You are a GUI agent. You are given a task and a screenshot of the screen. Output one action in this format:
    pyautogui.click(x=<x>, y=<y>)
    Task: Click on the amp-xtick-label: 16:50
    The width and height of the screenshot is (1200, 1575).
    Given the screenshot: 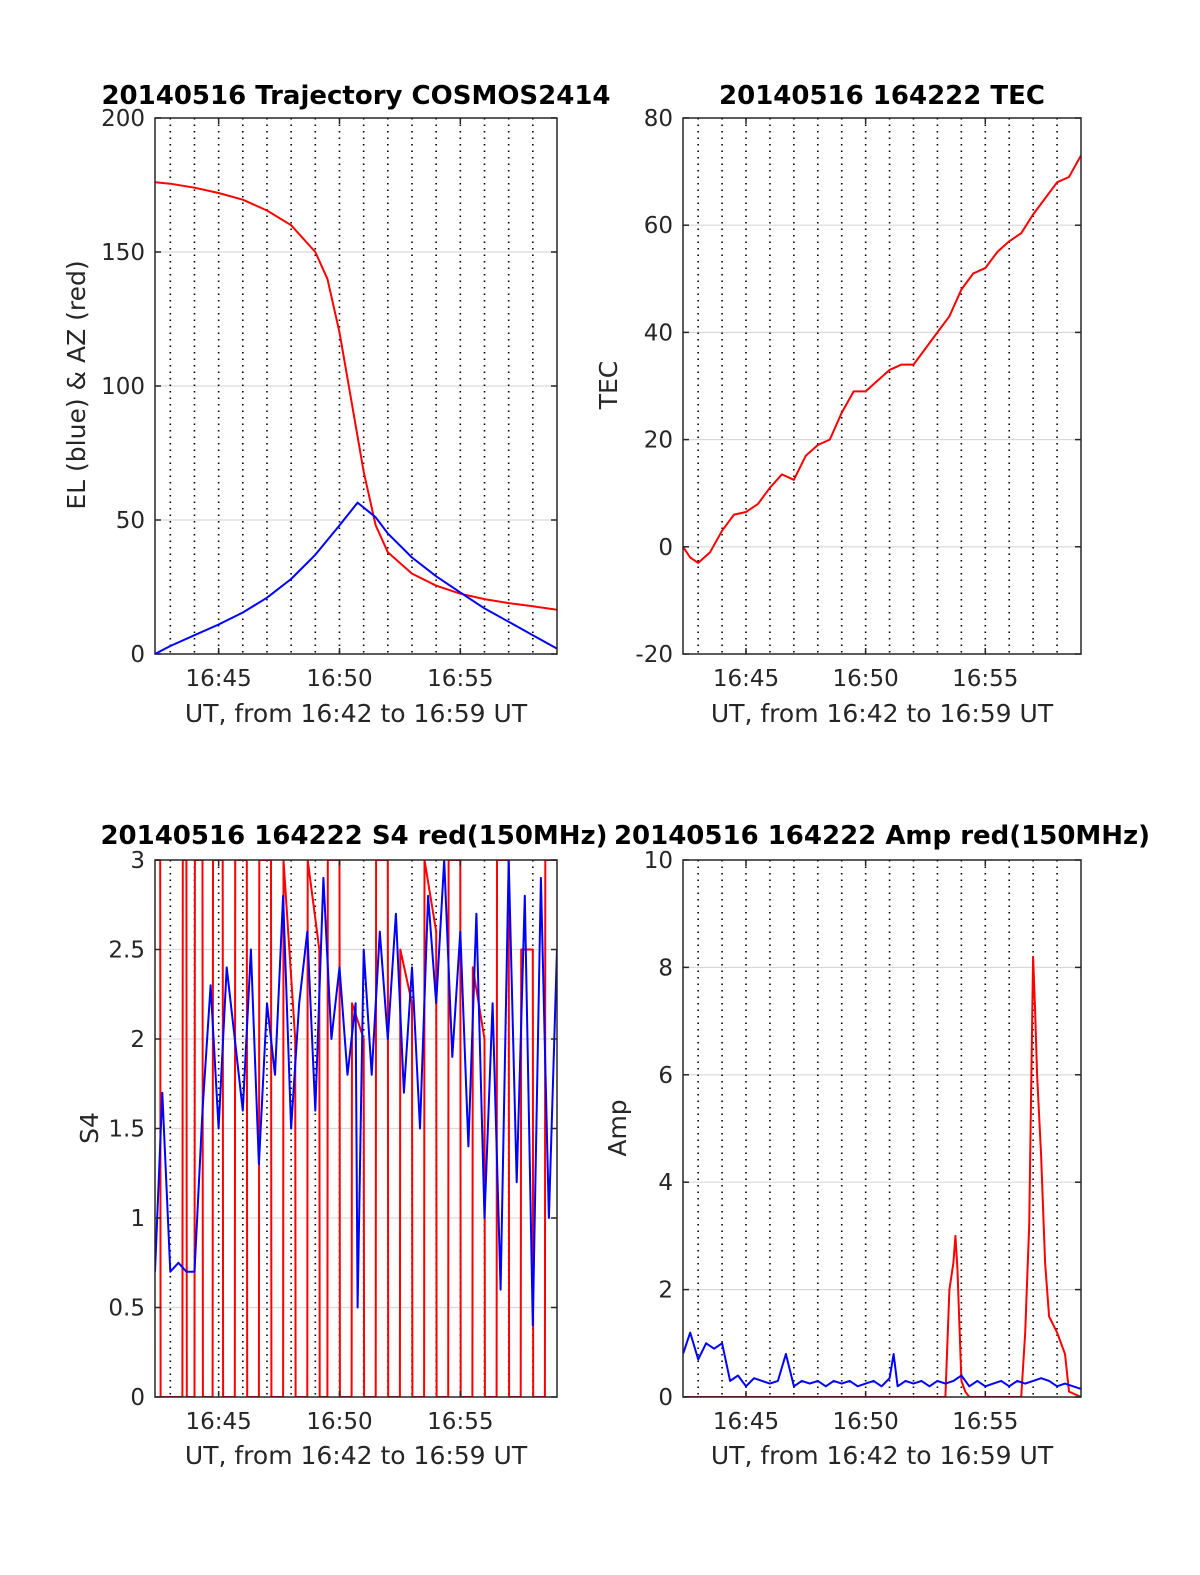 What is the action you would take?
    pyautogui.click(x=866, y=1422)
    